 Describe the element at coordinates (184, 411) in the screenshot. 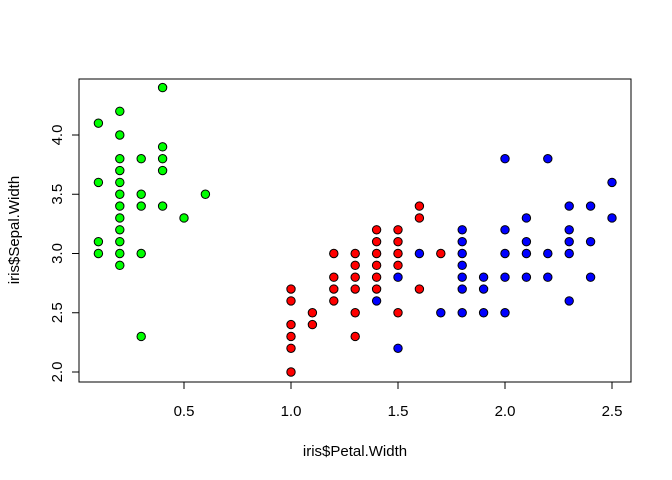

I see `x-tick-label: 0.5` at that location.